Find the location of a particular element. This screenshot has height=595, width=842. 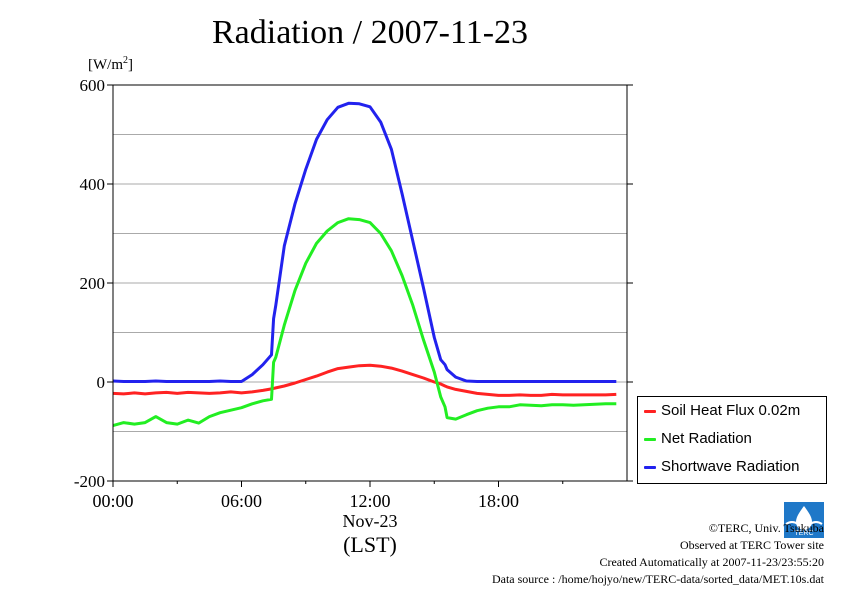

svg-text: TERC is located at coordinates (803, 533).